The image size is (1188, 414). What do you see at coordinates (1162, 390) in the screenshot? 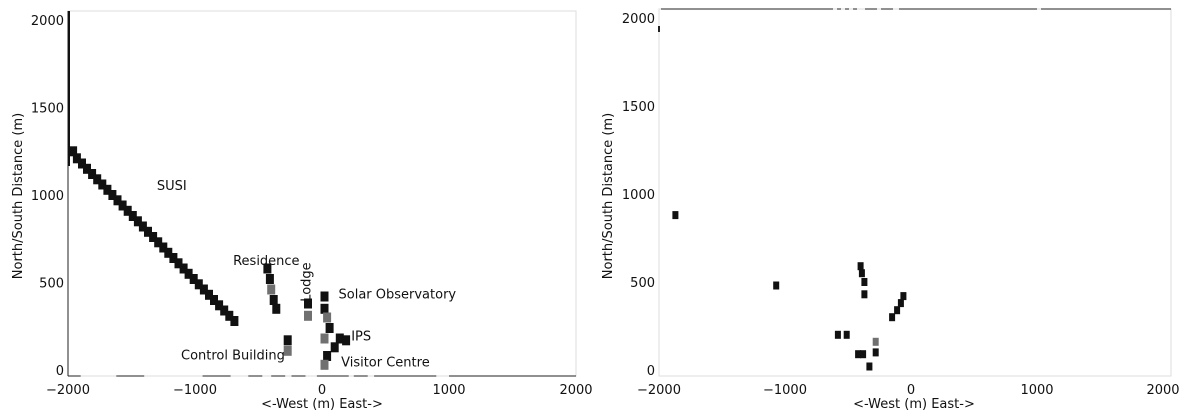
I see `right-x-tick-label-4: 2000` at bounding box center [1162, 390].